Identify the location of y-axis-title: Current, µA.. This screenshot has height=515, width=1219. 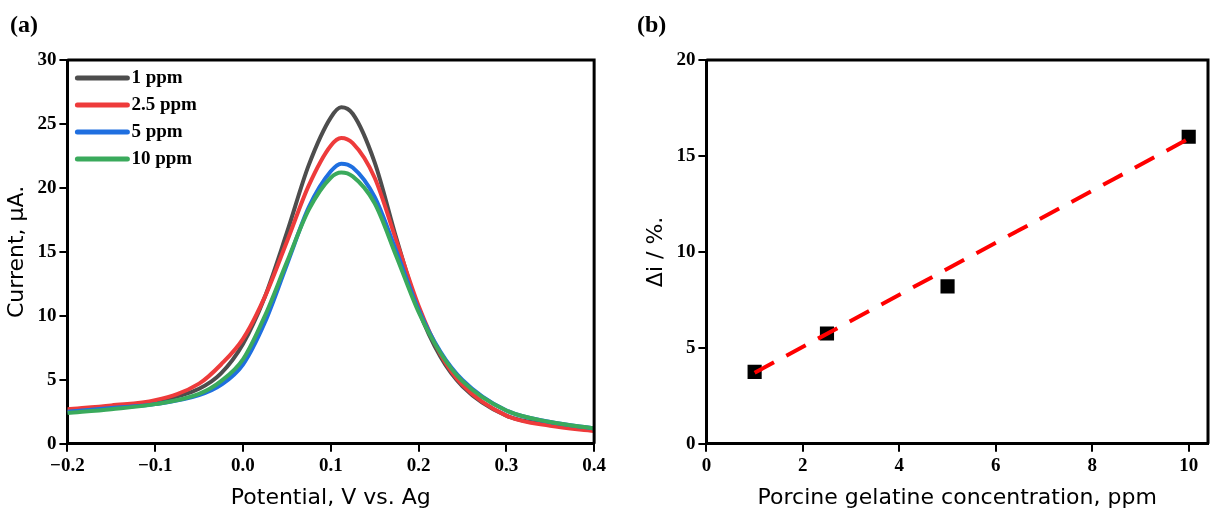
(15, 252).